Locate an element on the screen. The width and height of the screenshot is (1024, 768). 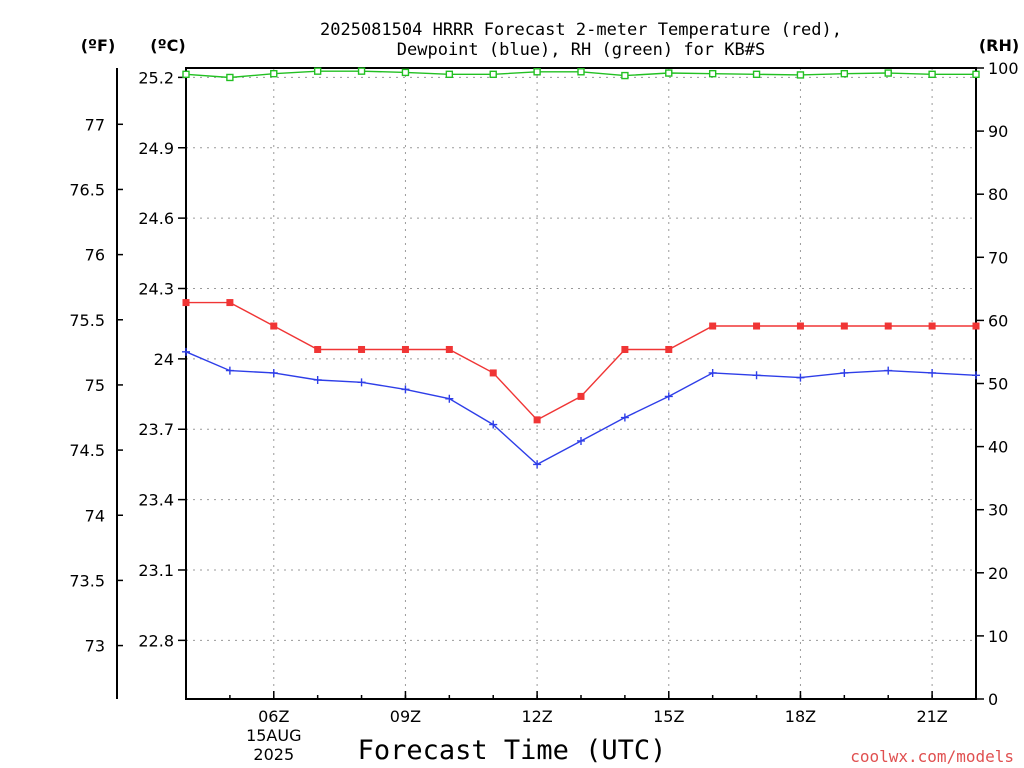
rh-tick-label: 90 is located at coordinates (998, 131).